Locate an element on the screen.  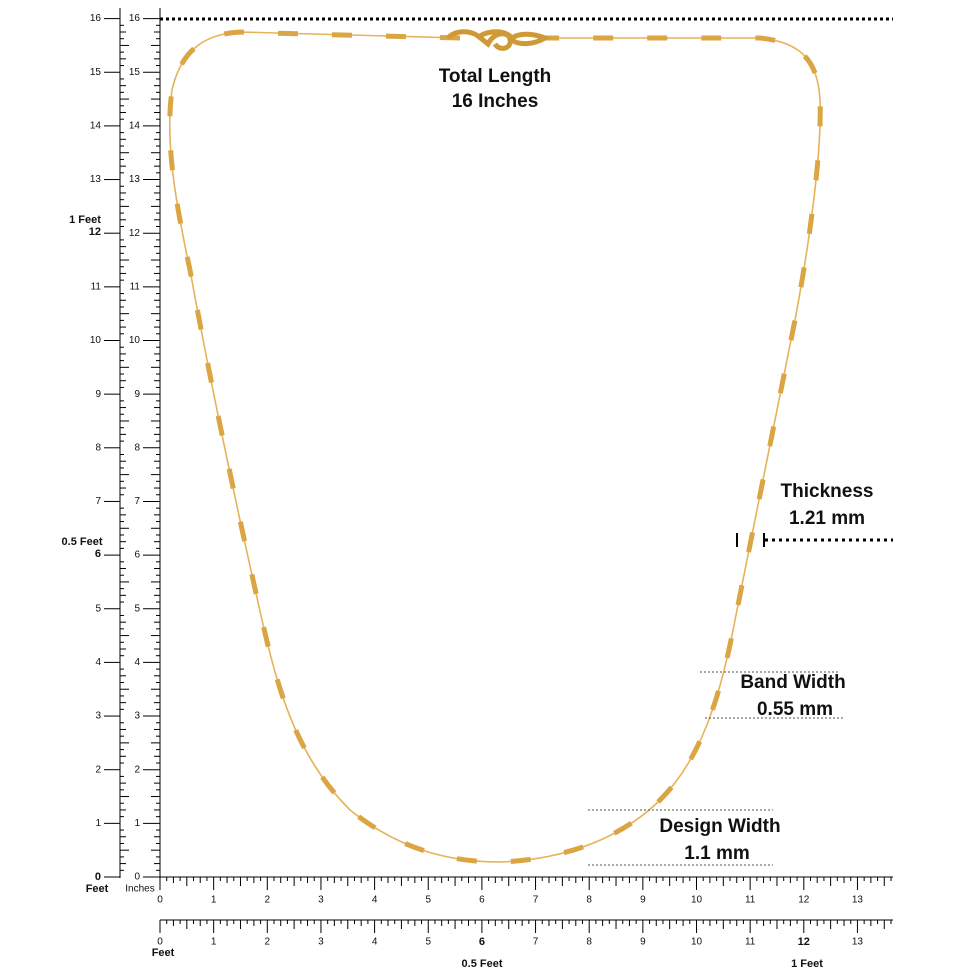
annotation-label: Band Width is located at coordinates (792, 682).